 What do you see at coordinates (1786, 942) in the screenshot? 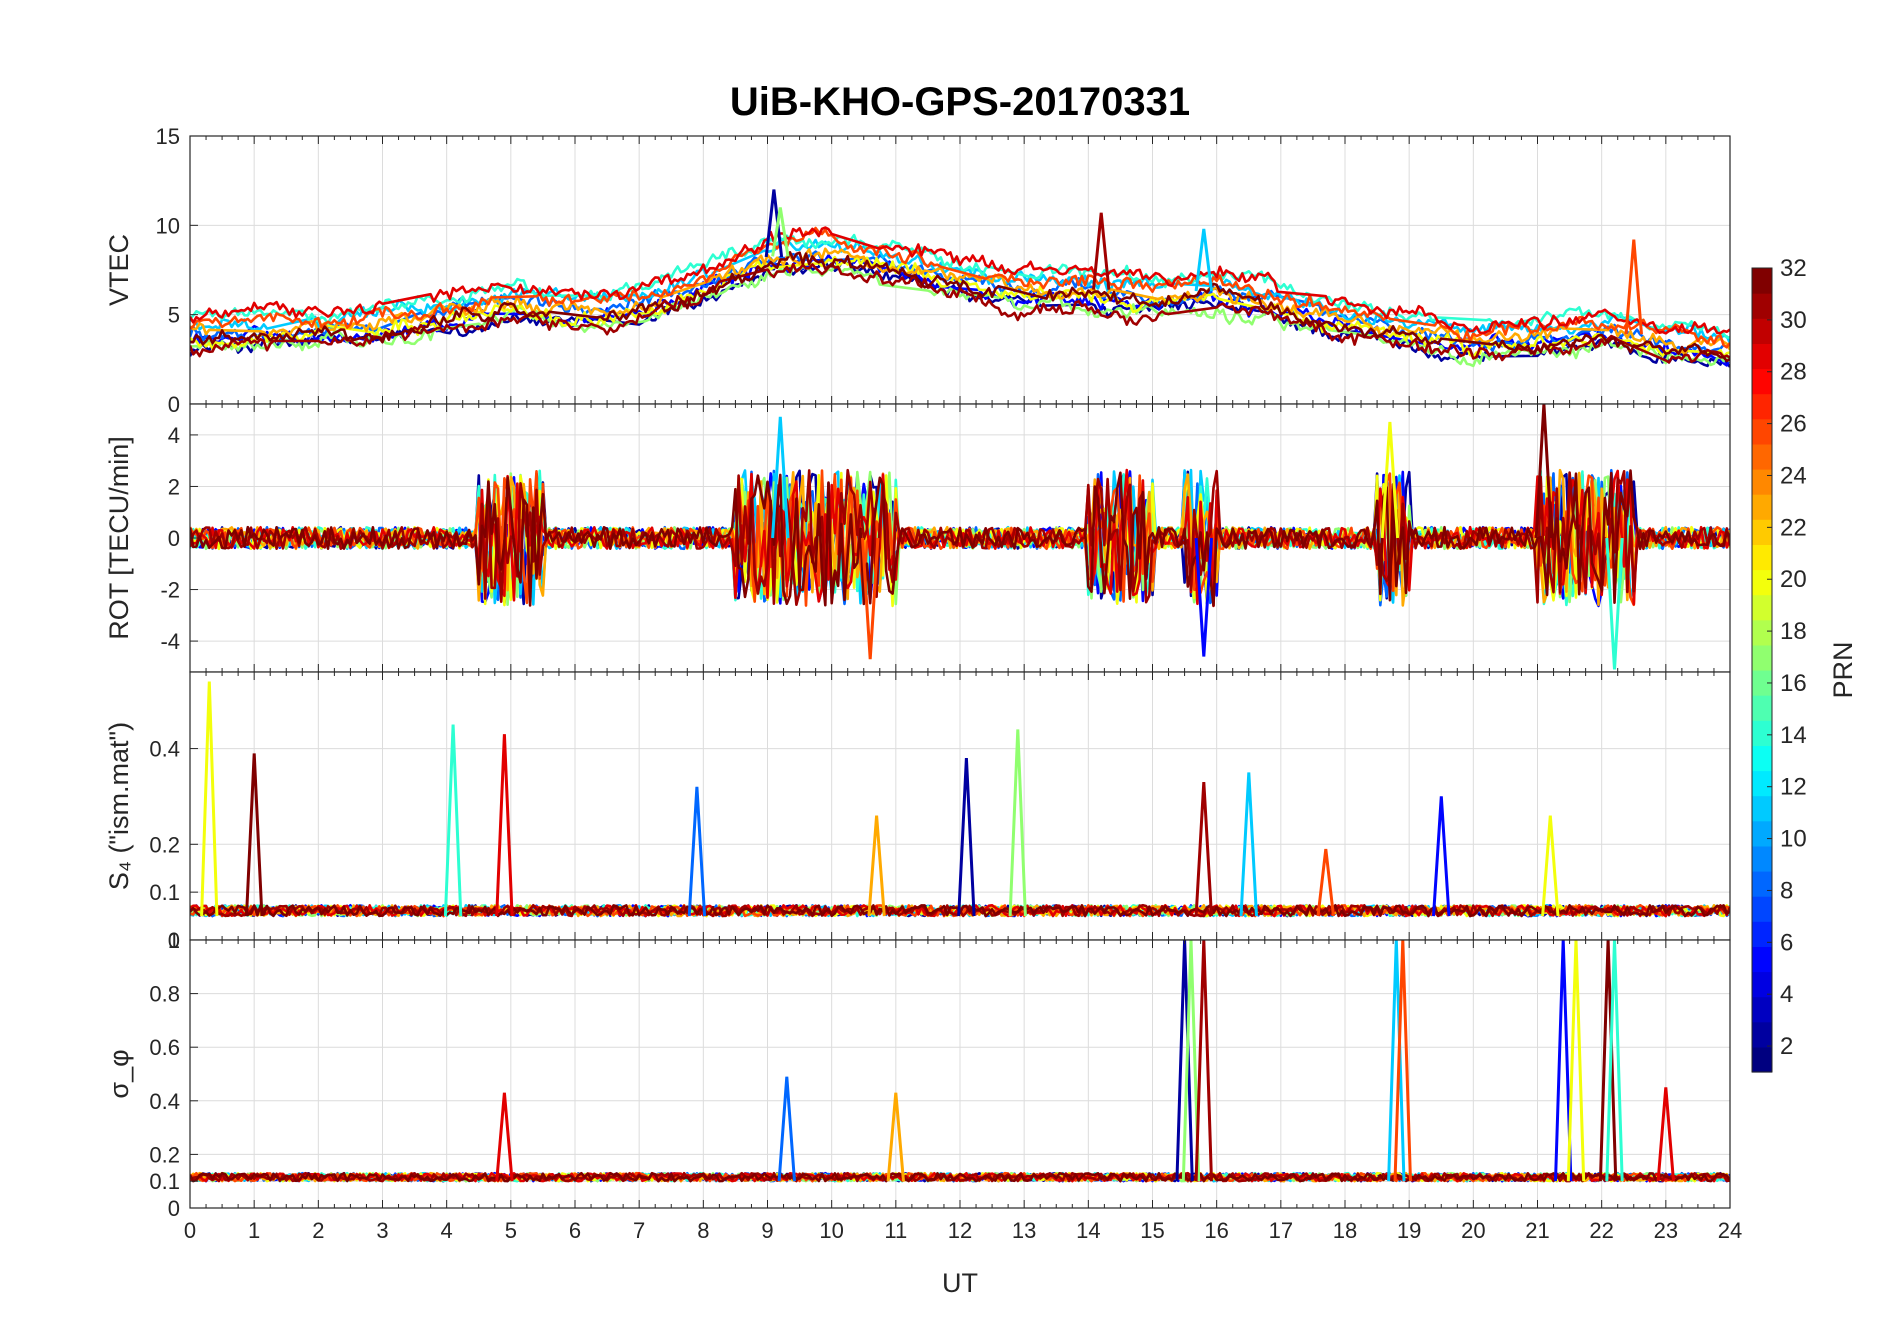
I see `colorbar-tick-label: 6` at bounding box center [1786, 942].